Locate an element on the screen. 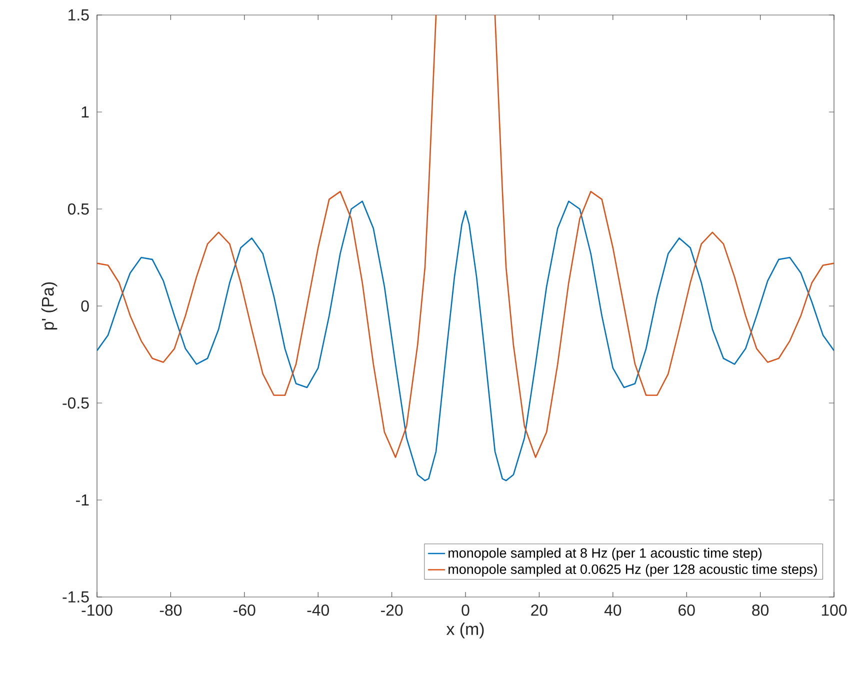 This screenshot has width=856, height=675. legend-label: monopole sampled at 8 Hz (per 1 acoustic time step) is located at coordinates (605, 554).